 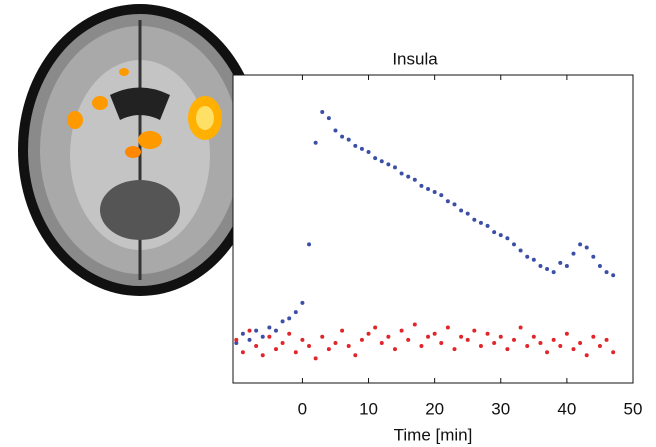 What do you see at coordinates (633, 408) in the screenshot?
I see `x-tick-label: 50` at bounding box center [633, 408].